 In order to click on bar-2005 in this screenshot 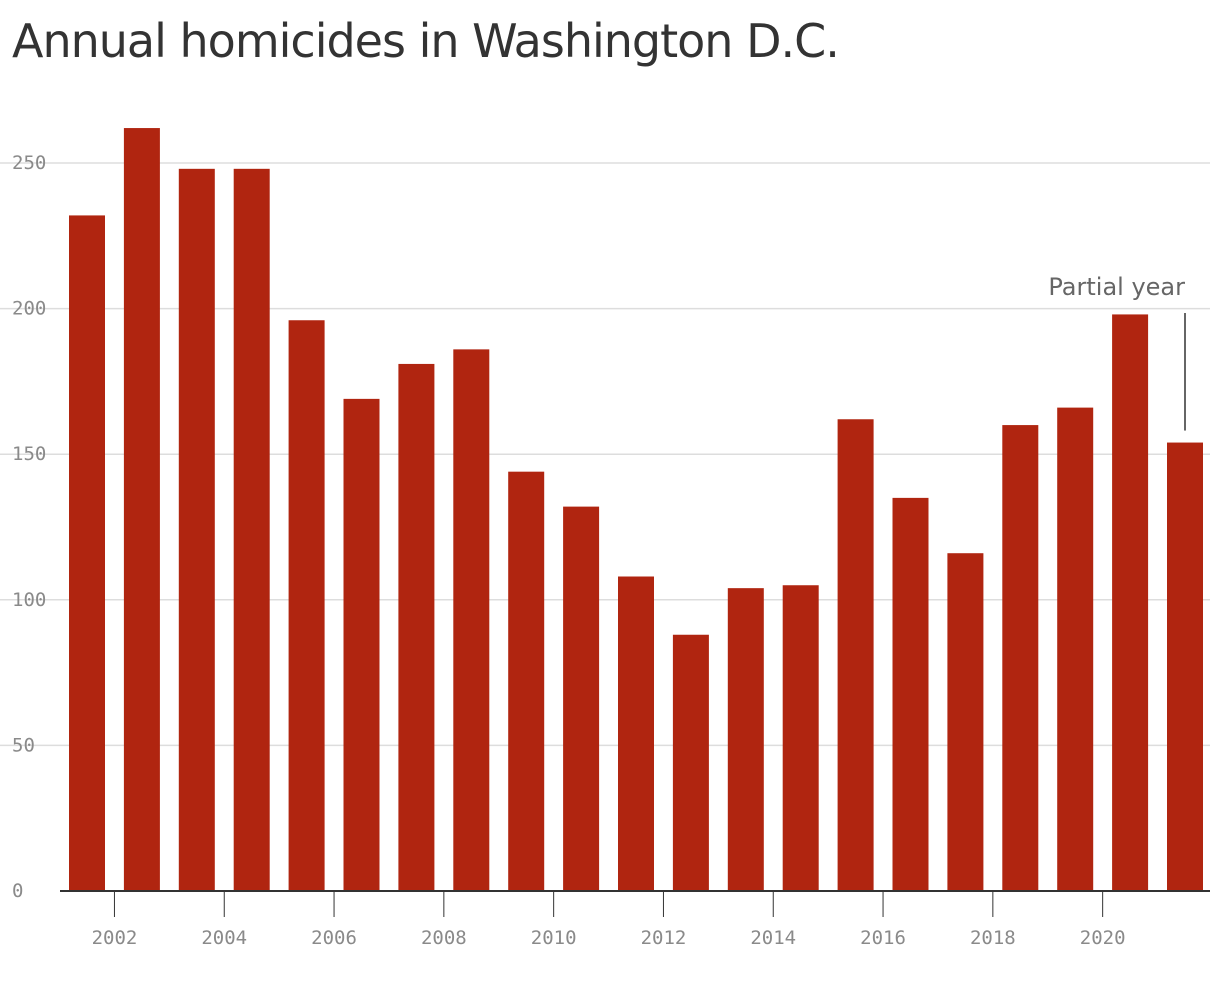, I will do `click(306, 605)`.